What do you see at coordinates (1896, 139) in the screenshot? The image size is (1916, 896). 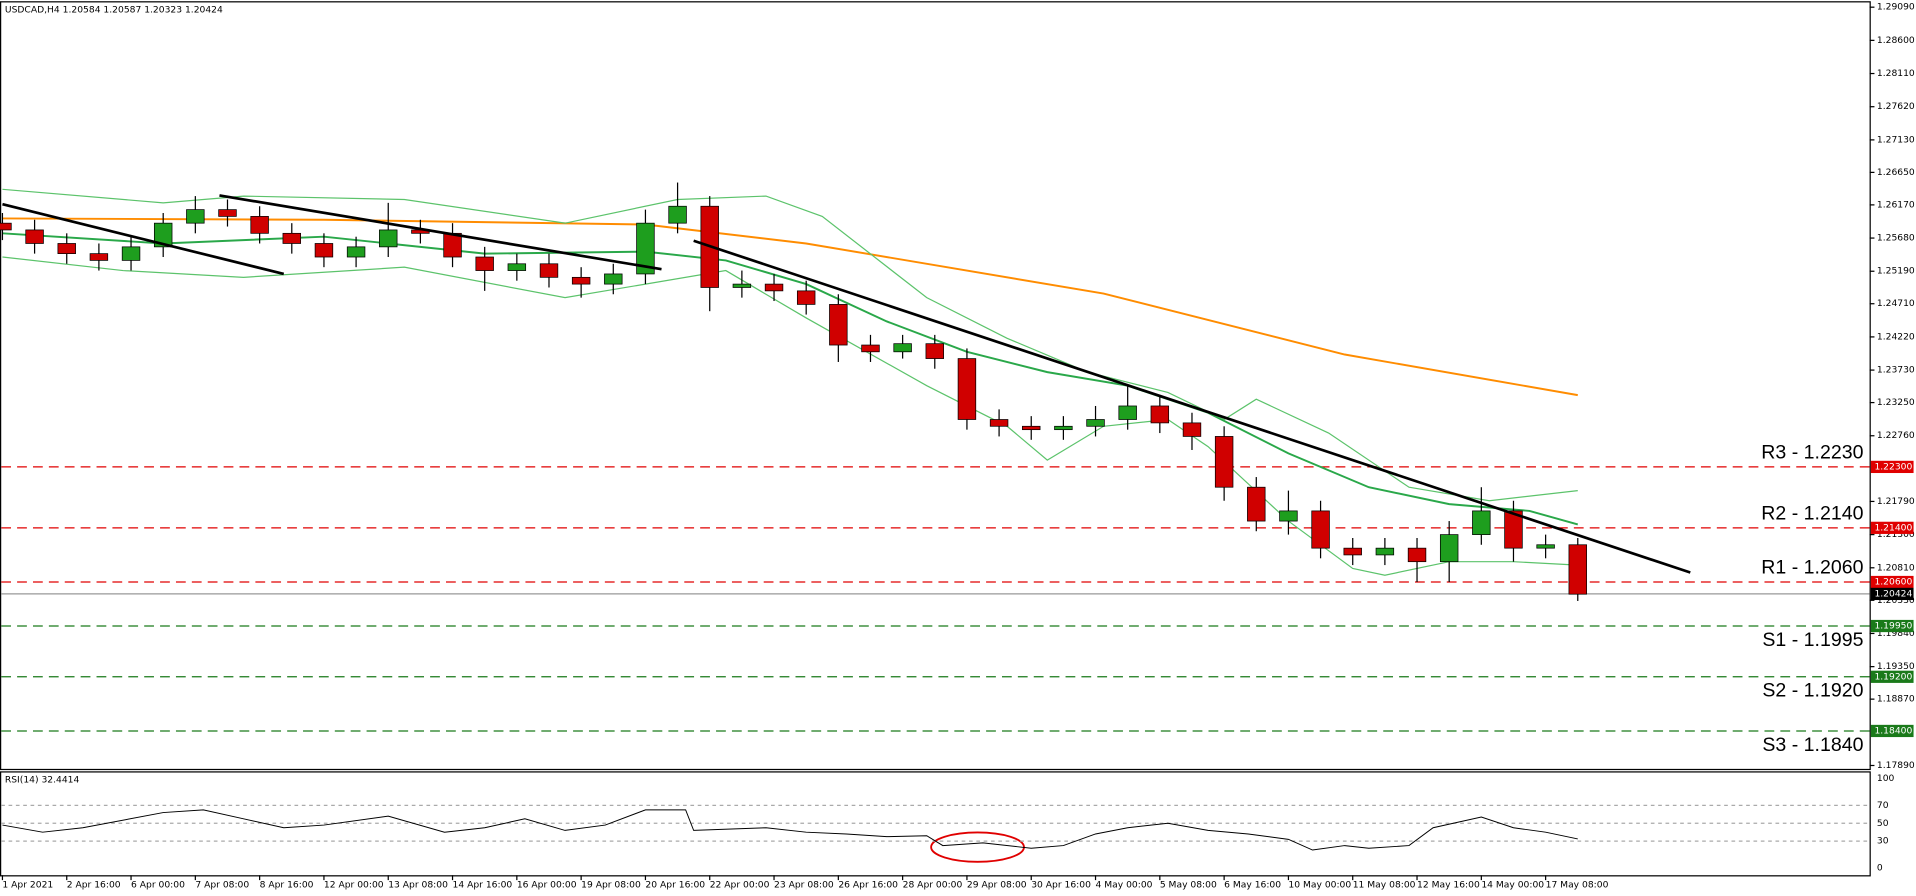 I see `y-tick-label: 1.27130` at bounding box center [1896, 139].